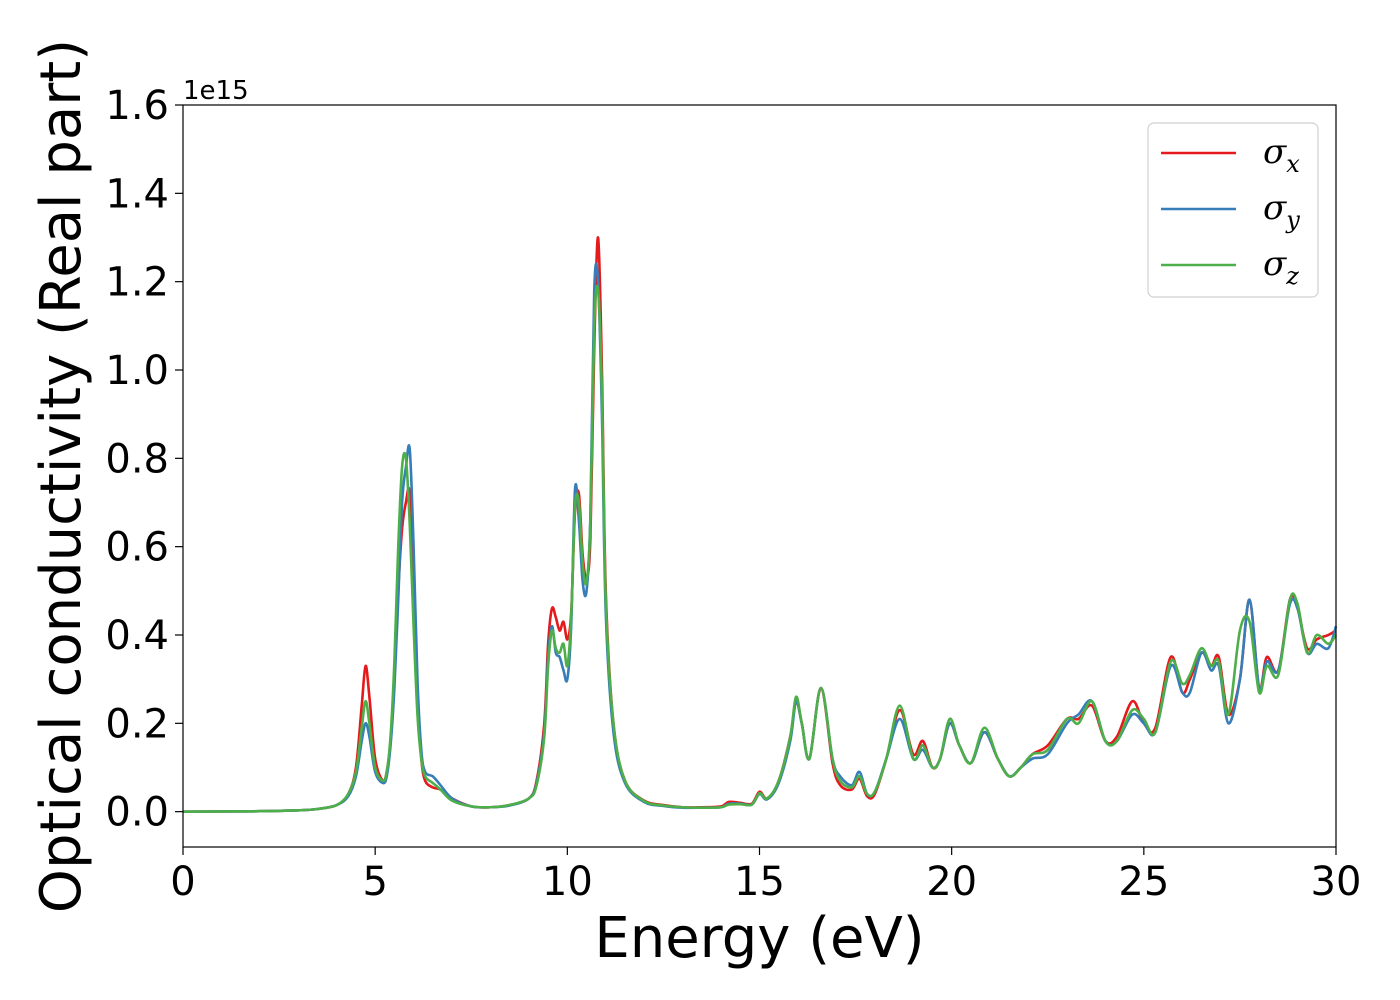 This screenshot has height=1000, width=1400. What do you see at coordinates (759, 938) in the screenshot?
I see `x-axis-title: Energy (eV)` at bounding box center [759, 938].